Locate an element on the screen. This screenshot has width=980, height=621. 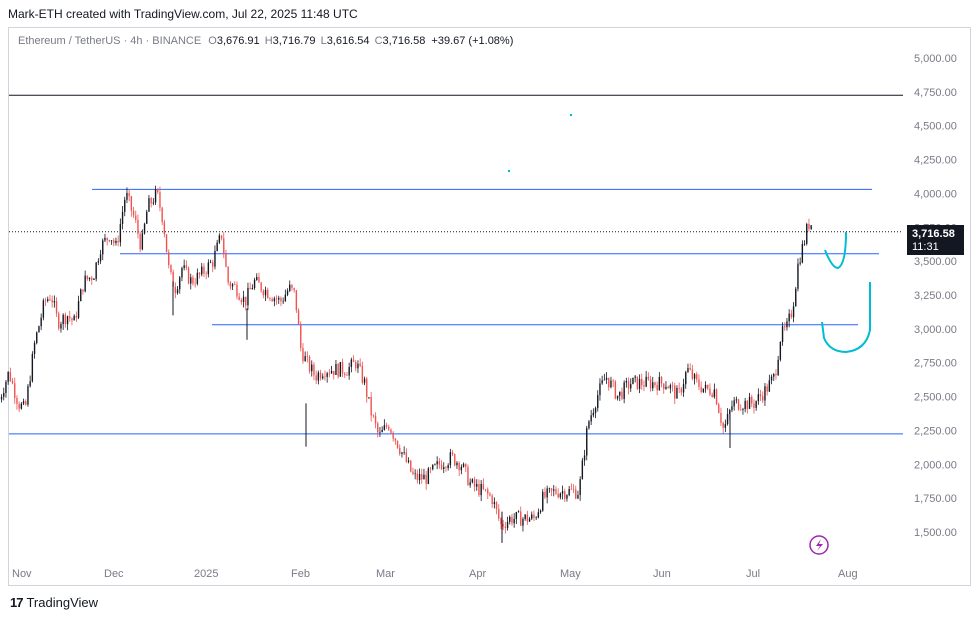
price-tick-label: 4,250.00 is located at coordinates (935, 161).